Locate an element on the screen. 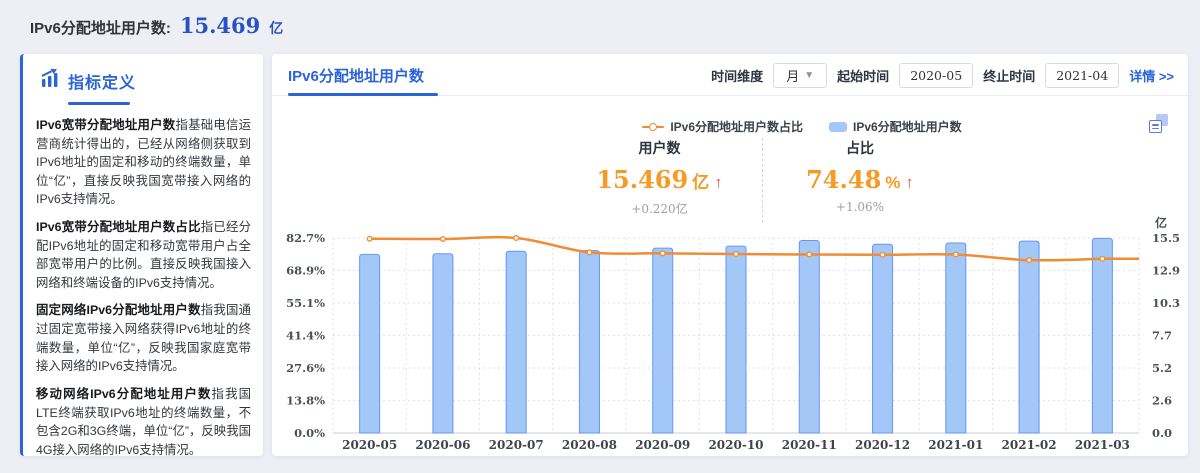 The width and height of the screenshot is (1200, 473). stat-unit: % is located at coordinates (893, 182).